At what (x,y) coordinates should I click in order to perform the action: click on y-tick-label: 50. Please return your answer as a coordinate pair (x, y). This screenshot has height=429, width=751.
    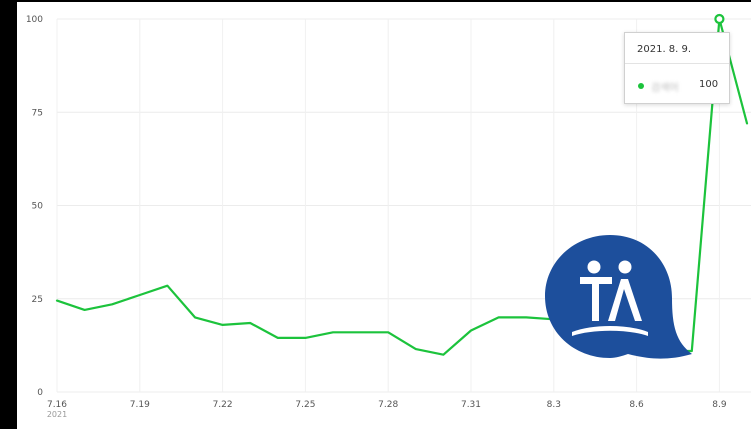
    Looking at the image, I should click on (38, 207).